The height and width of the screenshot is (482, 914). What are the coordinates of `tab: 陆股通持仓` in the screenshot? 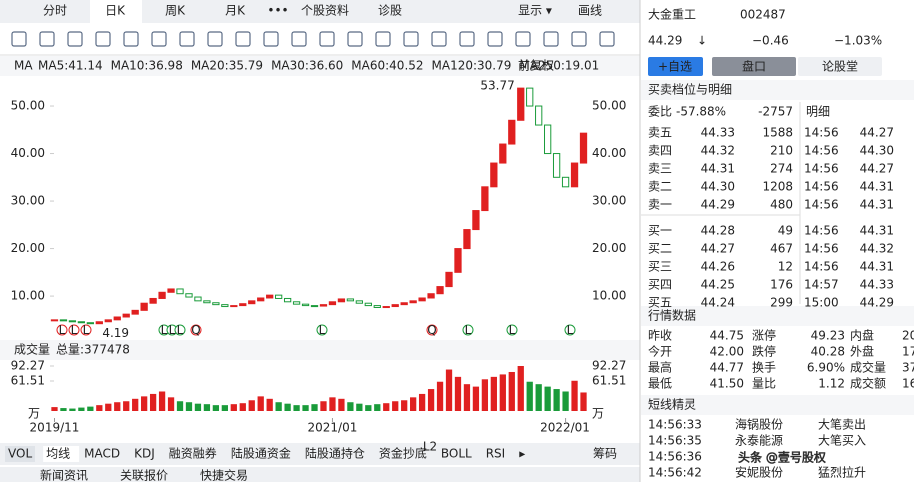 It's located at (335, 453).